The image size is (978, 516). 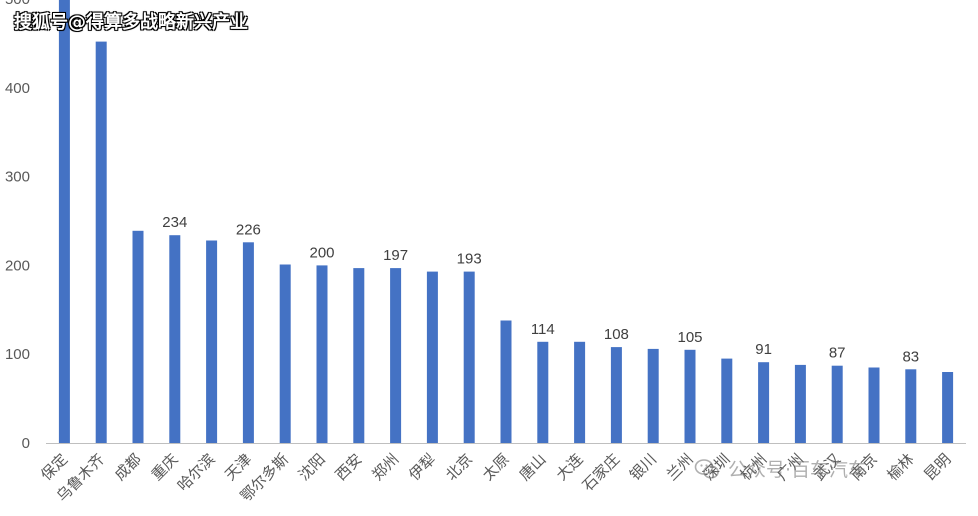 What do you see at coordinates (827, 467) in the screenshot?
I see `x-tick-label: 武汉` at bounding box center [827, 467].